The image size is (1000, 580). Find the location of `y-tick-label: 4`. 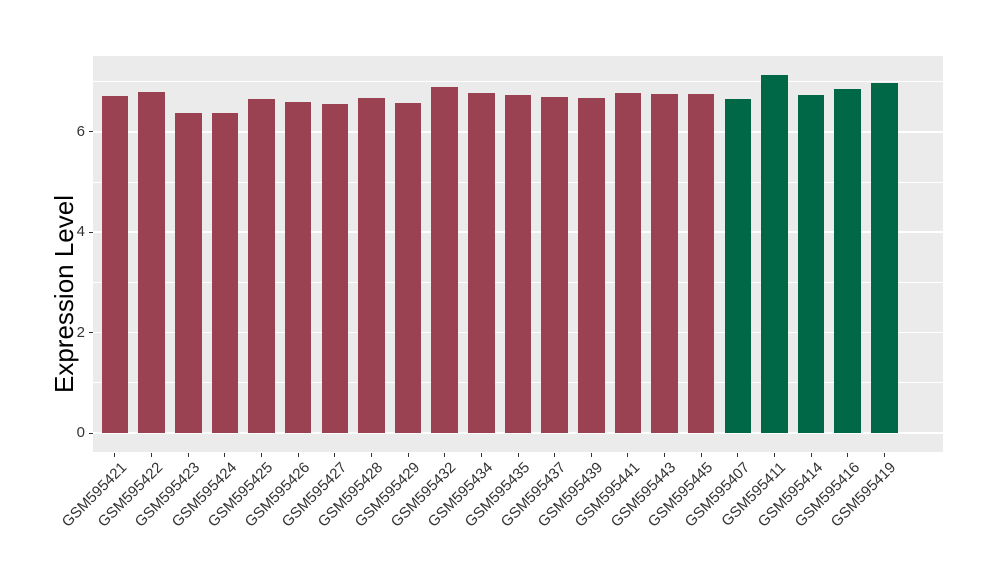

y-tick-label: 4 is located at coordinates (80, 232).